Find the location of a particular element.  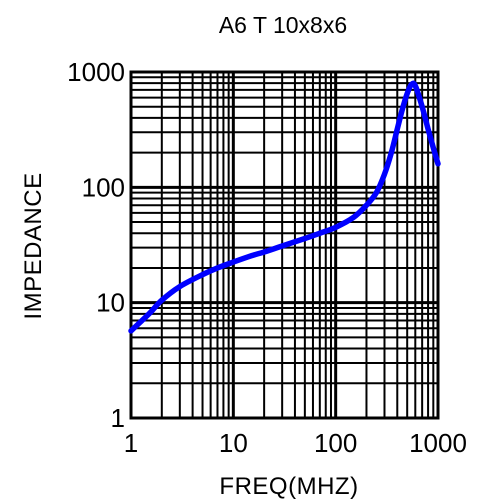

x-axis-label: FREQ(MHZ) is located at coordinates (288, 486).